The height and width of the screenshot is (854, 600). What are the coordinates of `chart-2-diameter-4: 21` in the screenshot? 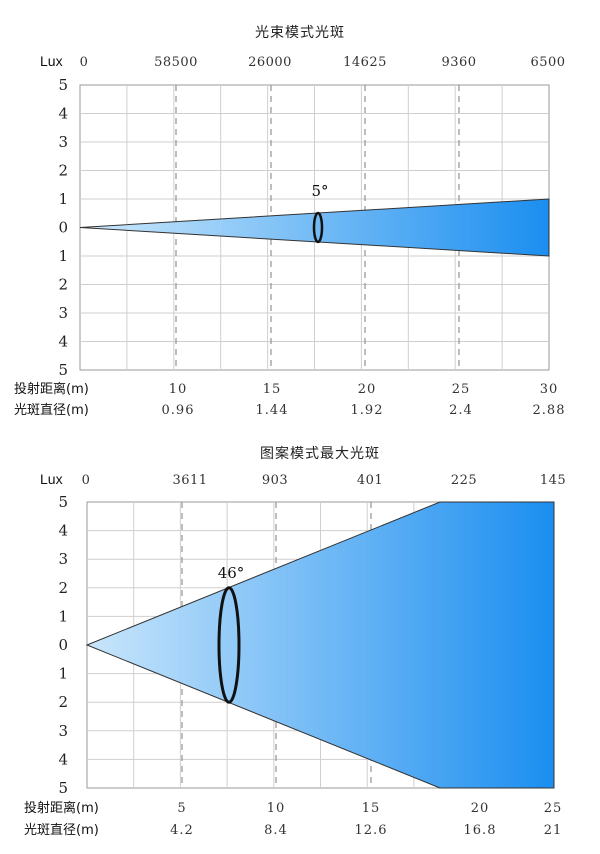 It's located at (553, 830).